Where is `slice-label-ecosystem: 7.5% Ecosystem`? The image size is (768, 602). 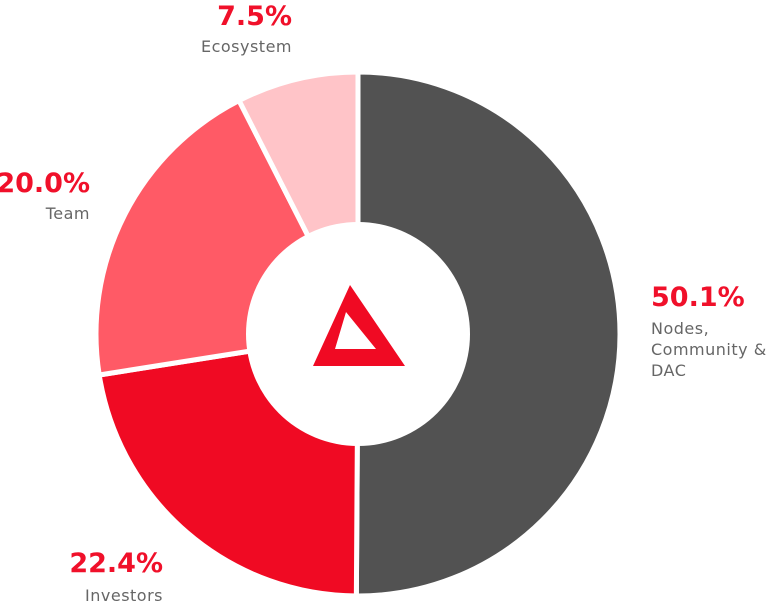
slice-label-ecosystem: 7.5% Ecosystem is located at coordinates (246, 28).